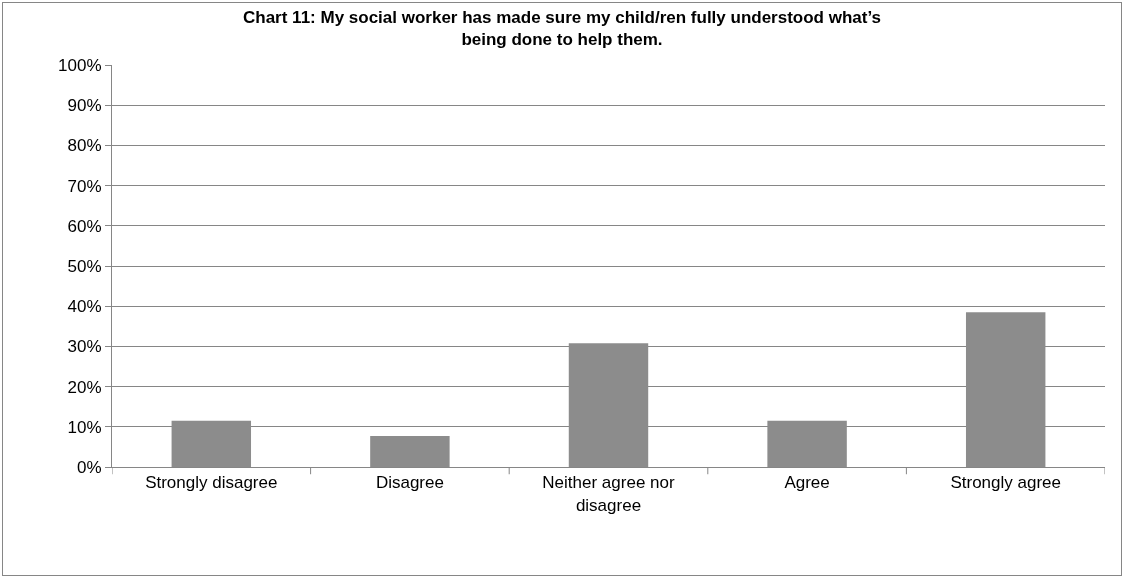  What do you see at coordinates (1005, 483) in the screenshot?
I see `x-tick-label: Strongly agree` at bounding box center [1005, 483].